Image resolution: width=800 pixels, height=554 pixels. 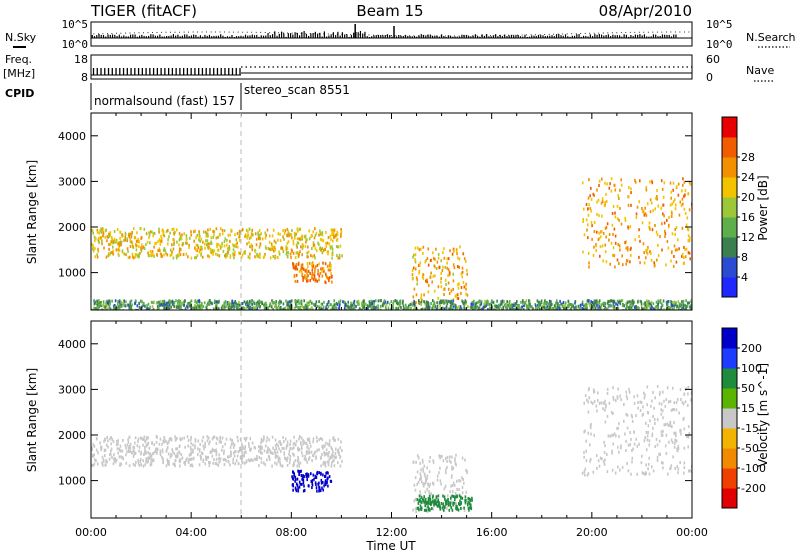 I want to click on x-tick-label: 00:00, so click(x=91, y=532).